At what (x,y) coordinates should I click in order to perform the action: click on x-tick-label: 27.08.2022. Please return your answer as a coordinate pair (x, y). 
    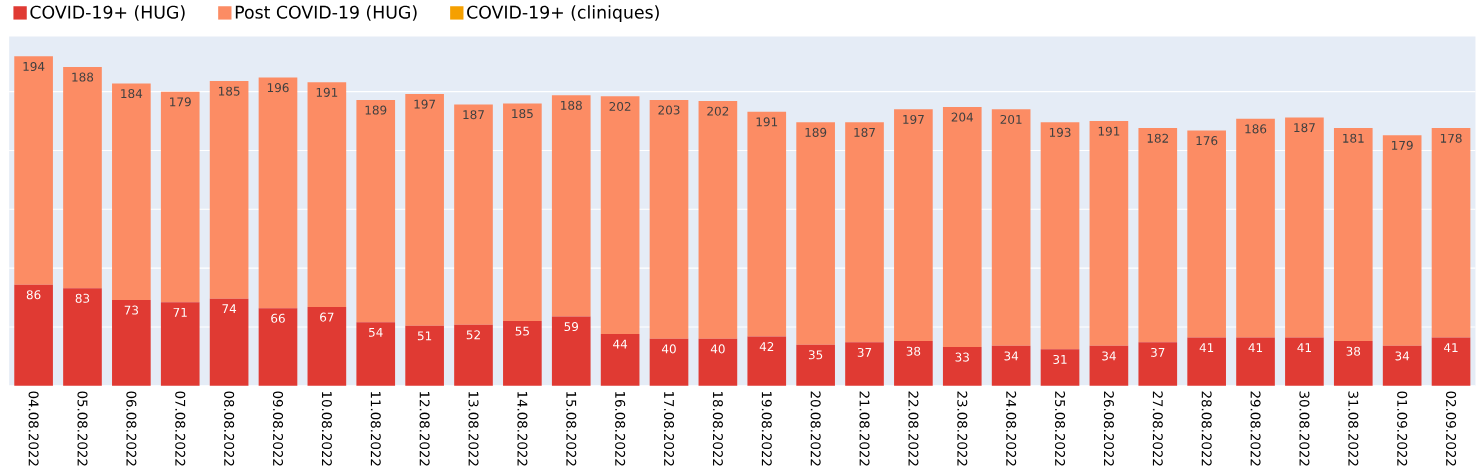
    Looking at the image, I should click on (1157, 428).